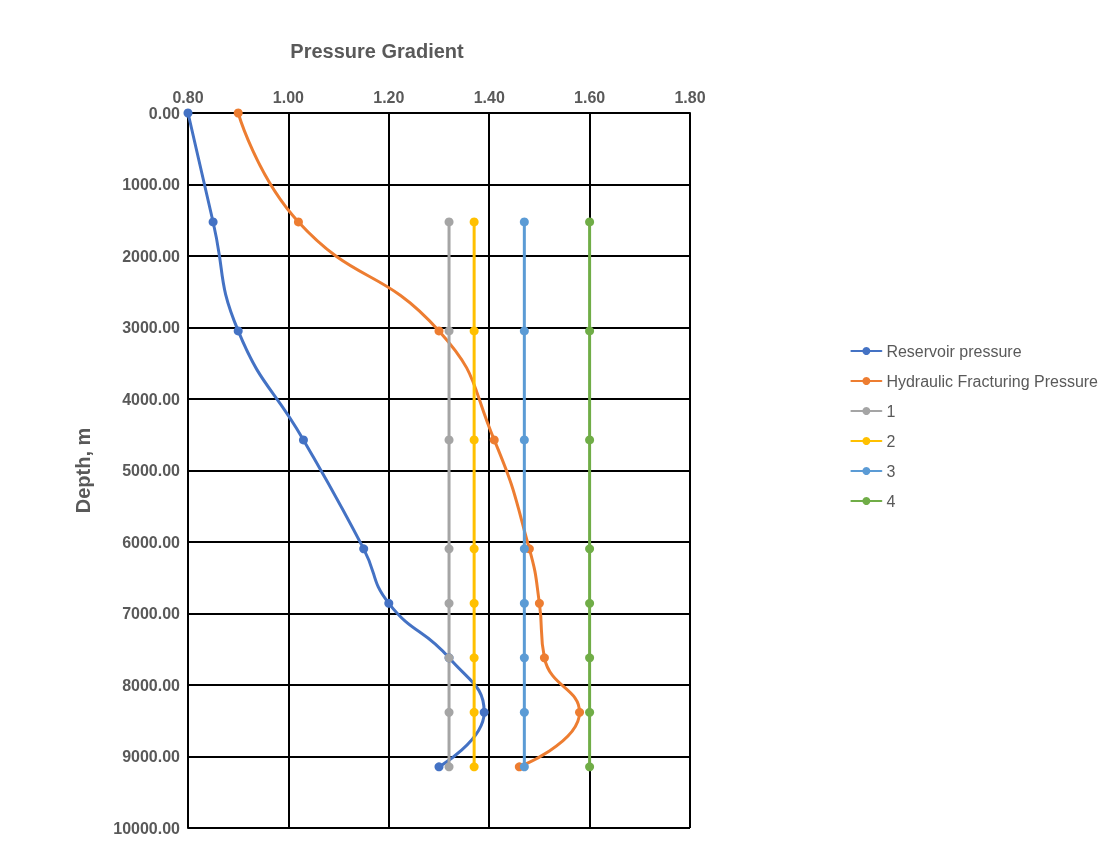 This screenshot has width=1113, height=852. I want to click on chart-title: Pressure Gradient, so click(377, 51).